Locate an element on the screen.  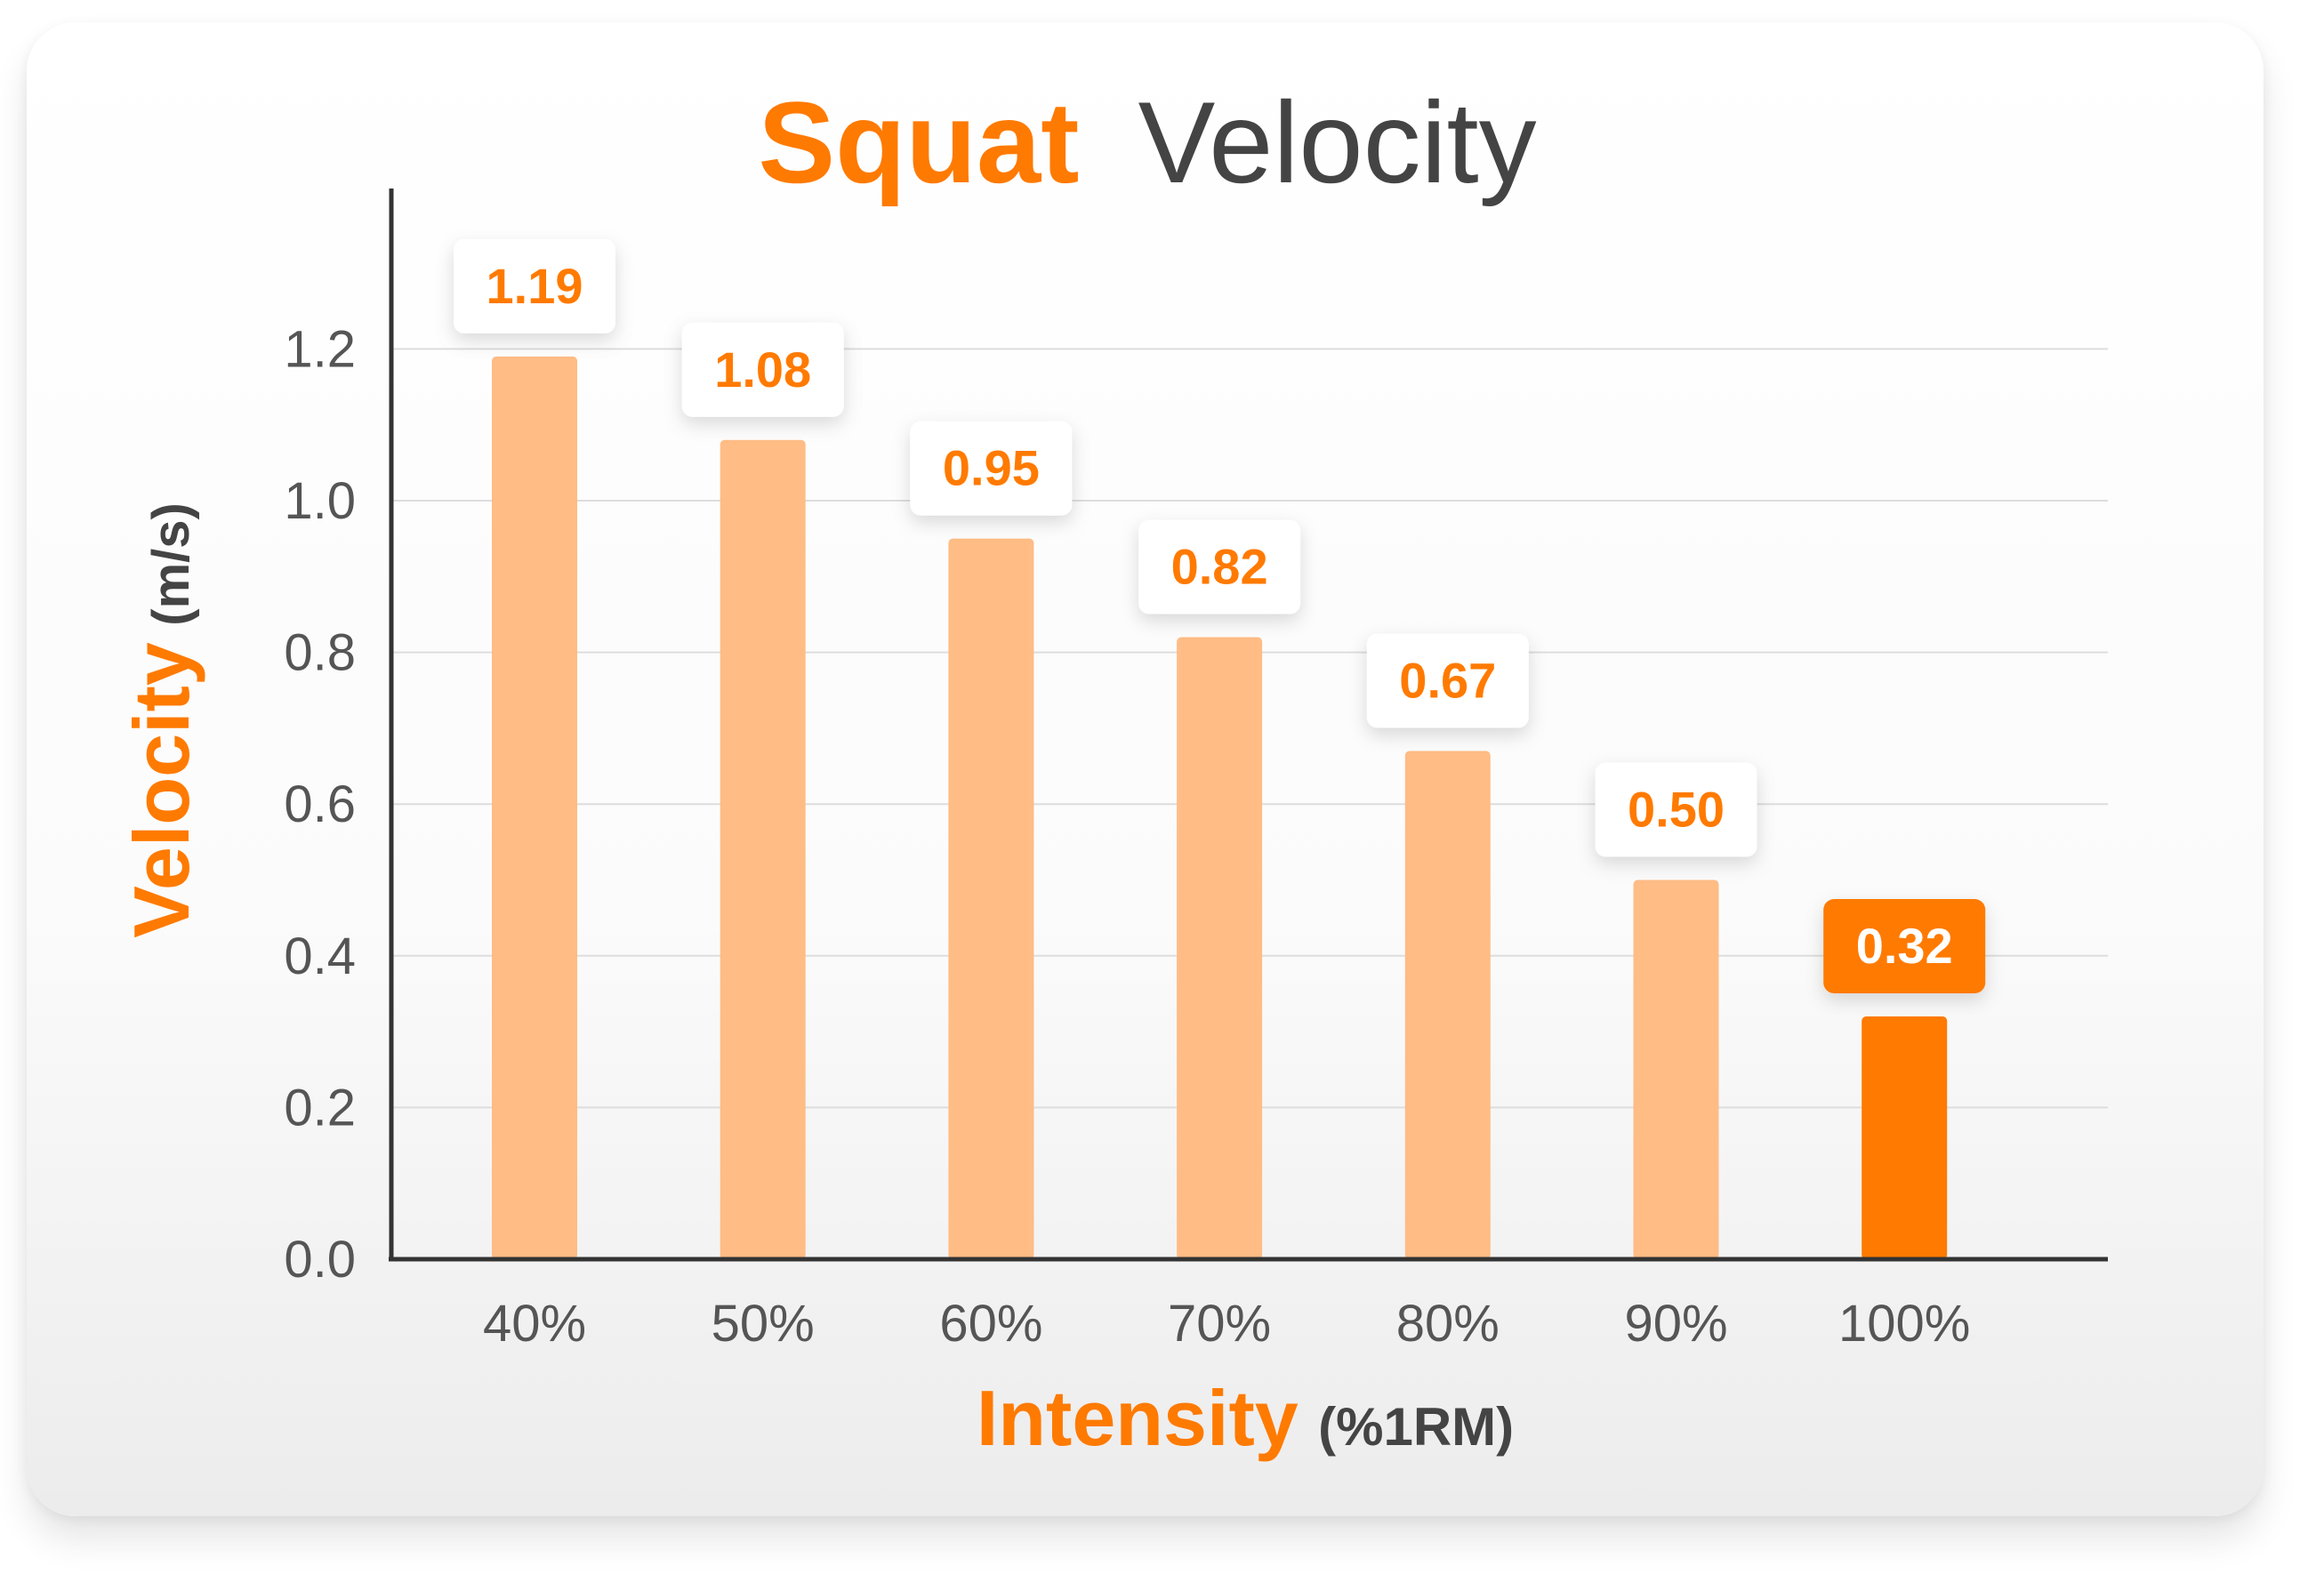
y-tick-label: 0.4 is located at coordinates (320, 957).